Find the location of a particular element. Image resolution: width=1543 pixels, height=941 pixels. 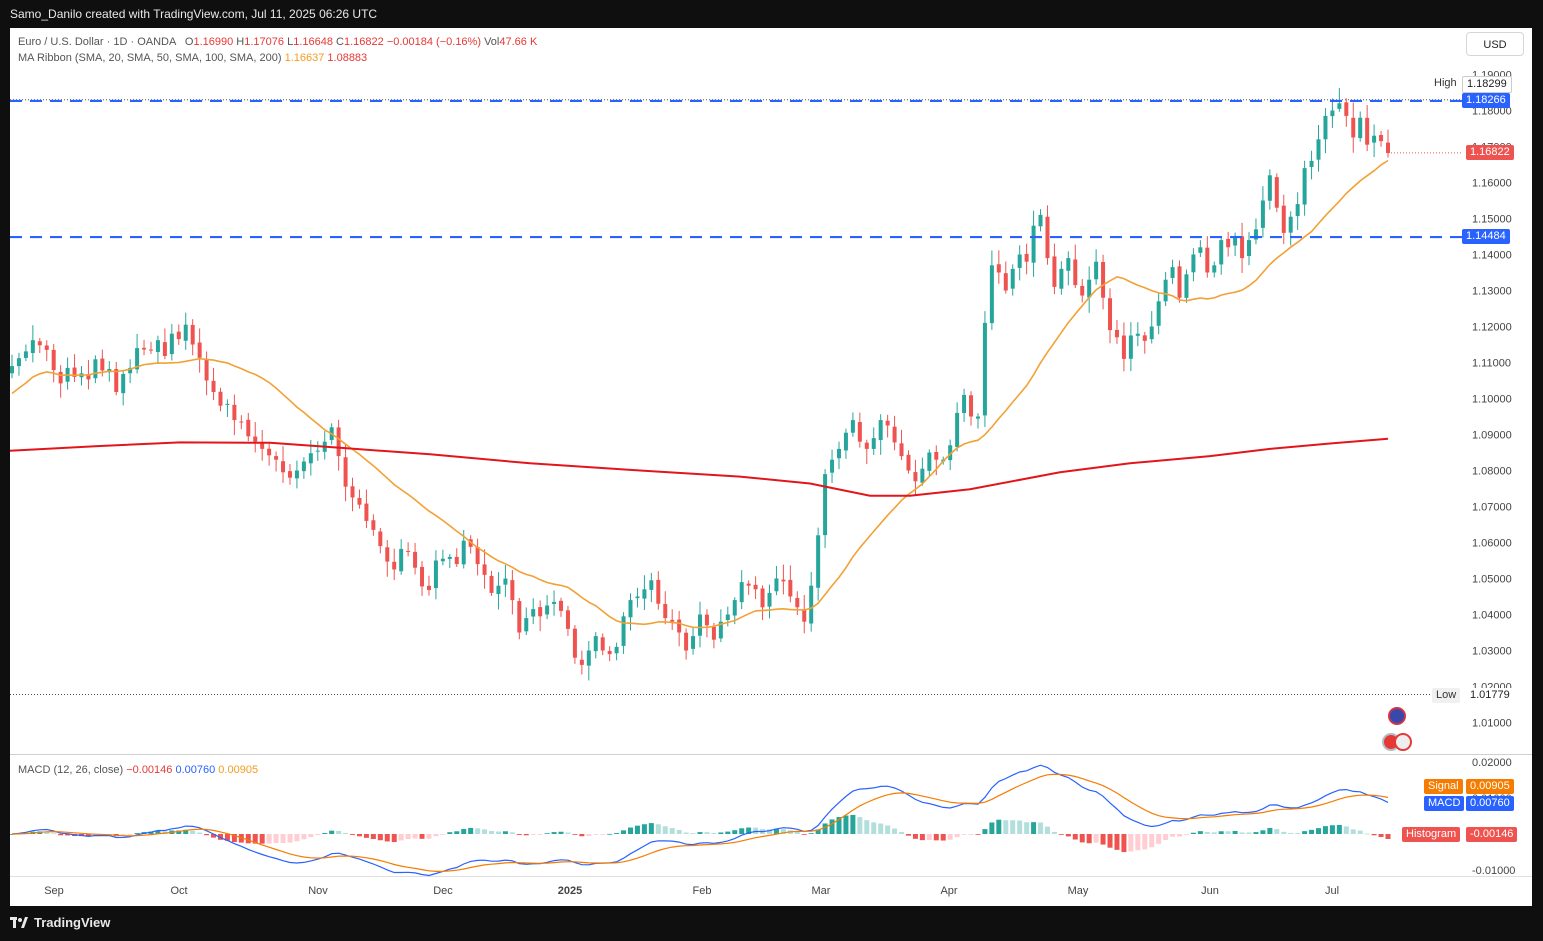

macd-label-tag: MACD is located at coordinates (1444, 803).